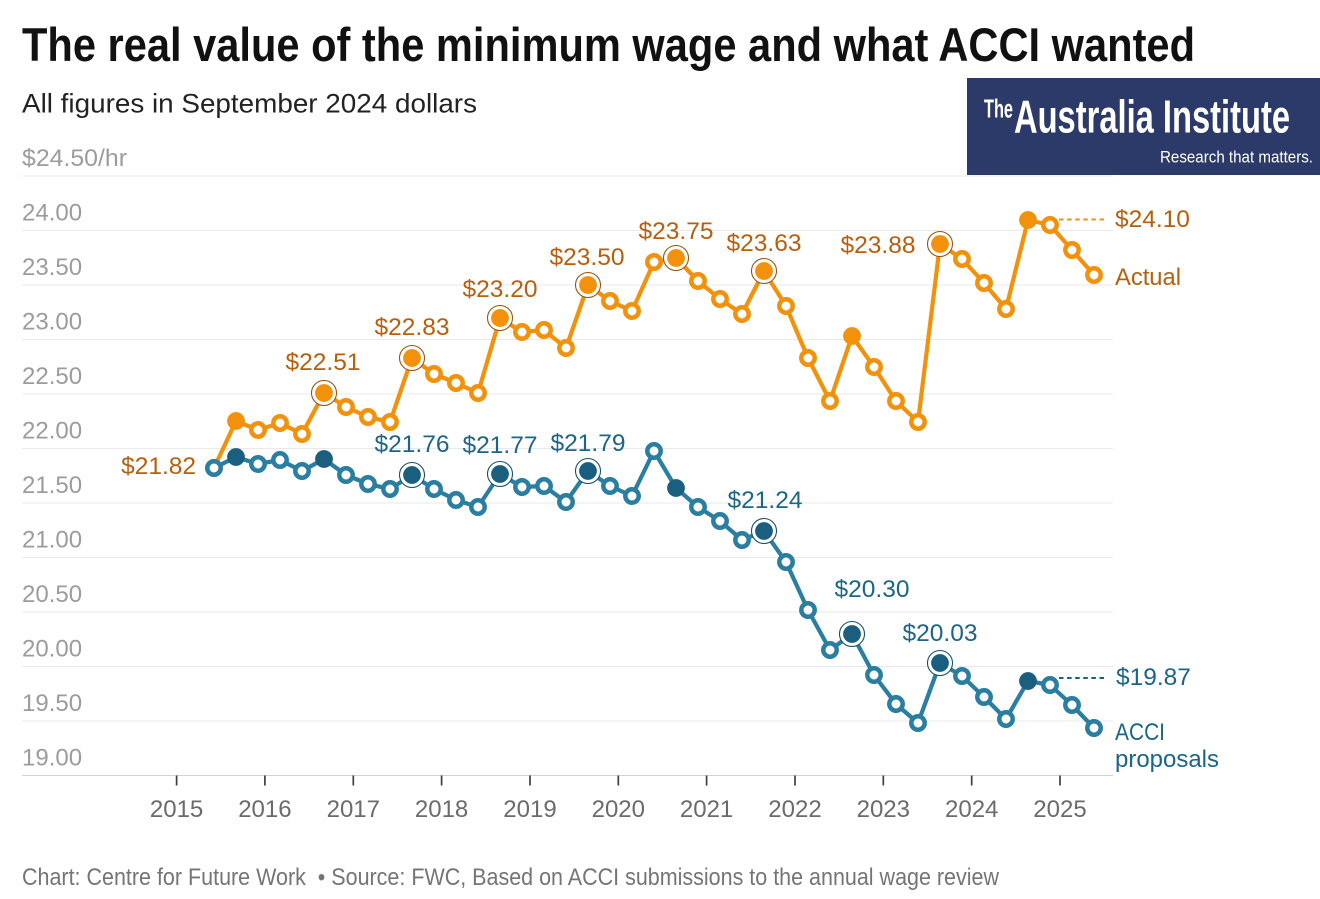 The width and height of the screenshot is (1320, 899). What do you see at coordinates (52, 322) in the screenshot?
I see `svg-text: 23.00` at bounding box center [52, 322].